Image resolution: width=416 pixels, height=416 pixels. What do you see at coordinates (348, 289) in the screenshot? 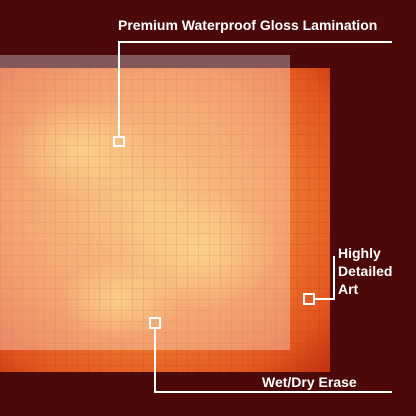
I see `callout-label: Art` at bounding box center [348, 289].